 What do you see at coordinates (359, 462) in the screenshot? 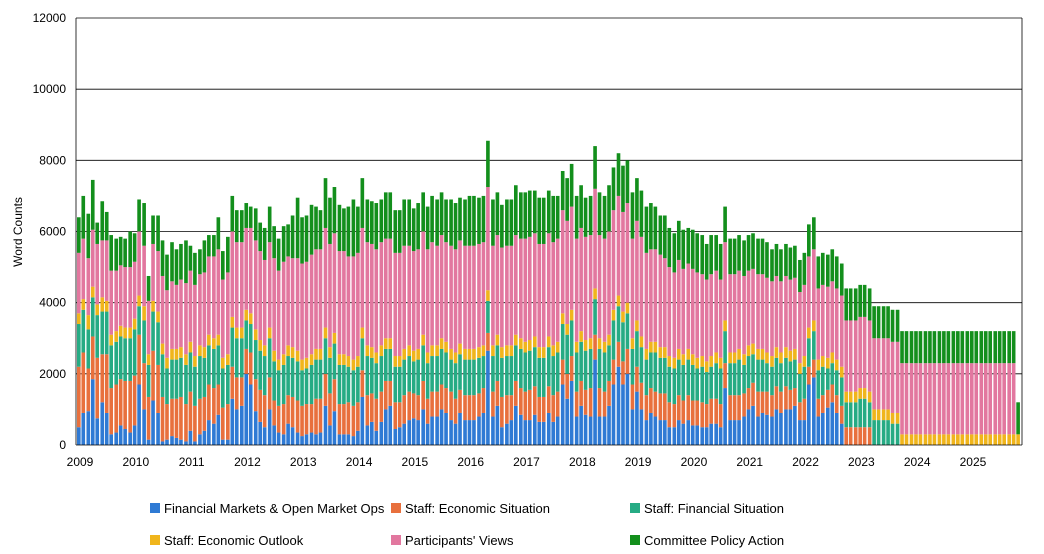
I see `x-tick-label: 2014` at bounding box center [359, 462].